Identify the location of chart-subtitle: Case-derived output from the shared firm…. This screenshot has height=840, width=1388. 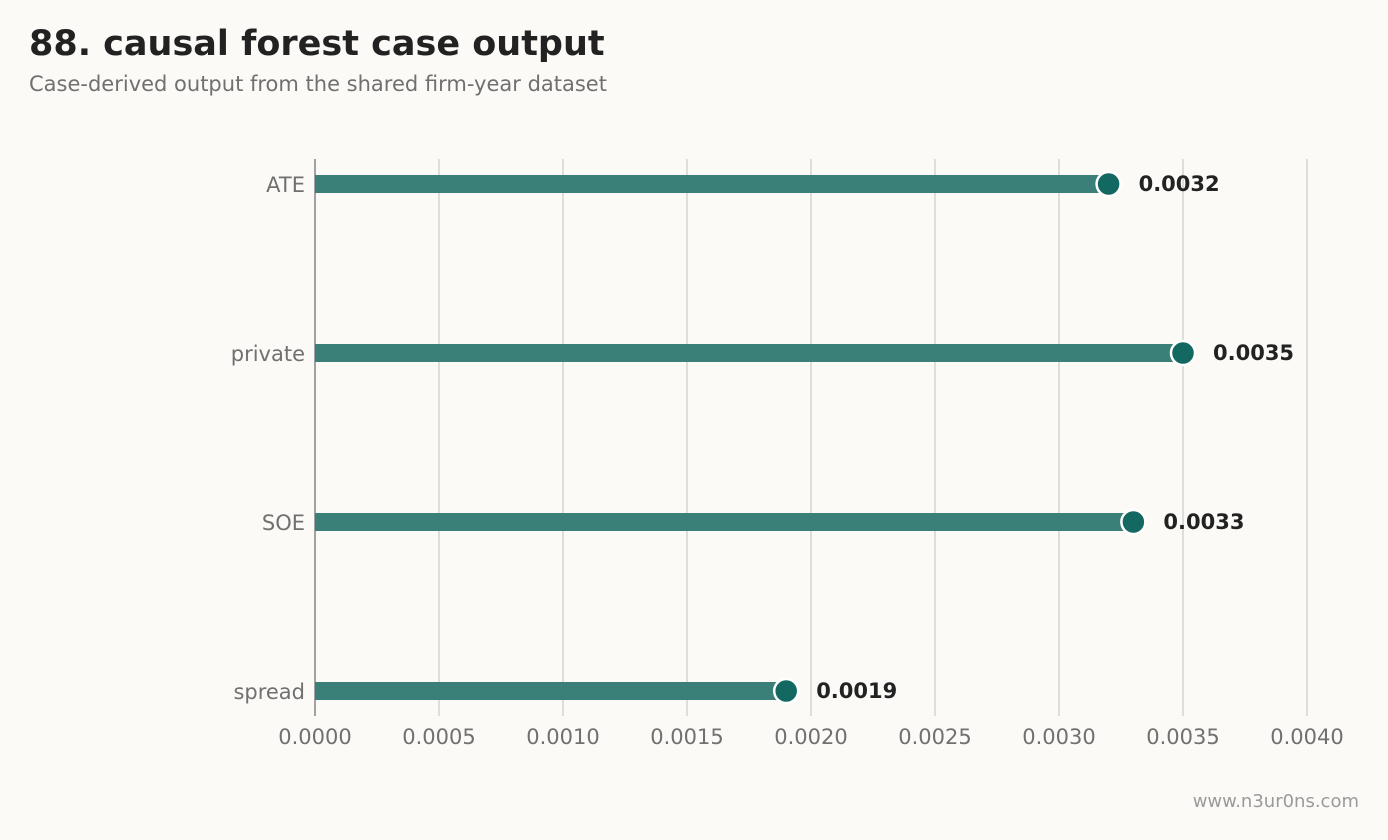
(318, 84).